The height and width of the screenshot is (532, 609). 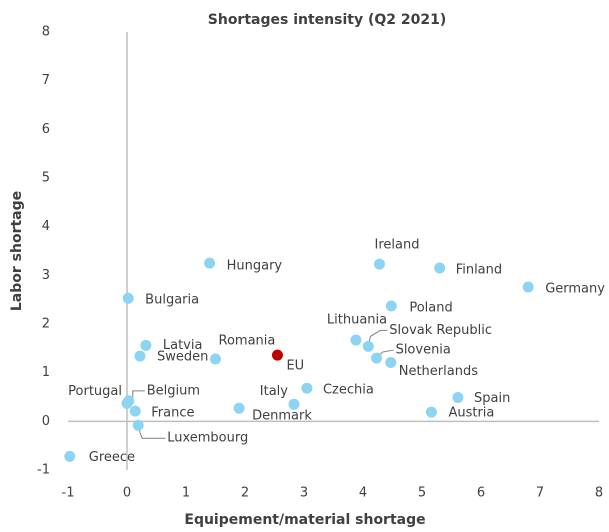 I want to click on point-label: Romania, so click(x=247, y=341).